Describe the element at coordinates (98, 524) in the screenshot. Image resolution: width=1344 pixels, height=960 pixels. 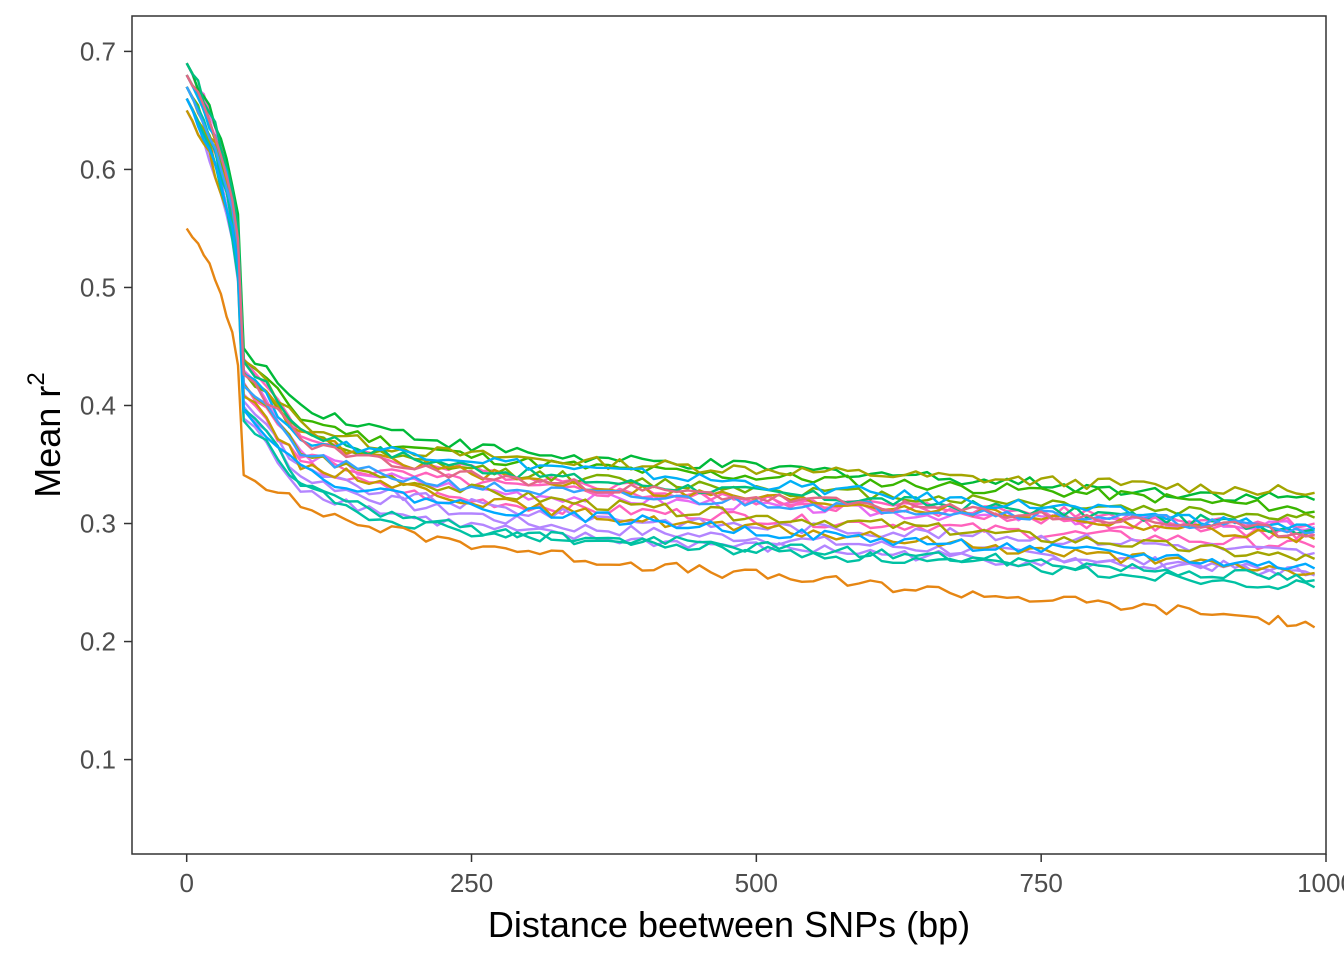
I see `y-tick-label: 0.3` at that location.